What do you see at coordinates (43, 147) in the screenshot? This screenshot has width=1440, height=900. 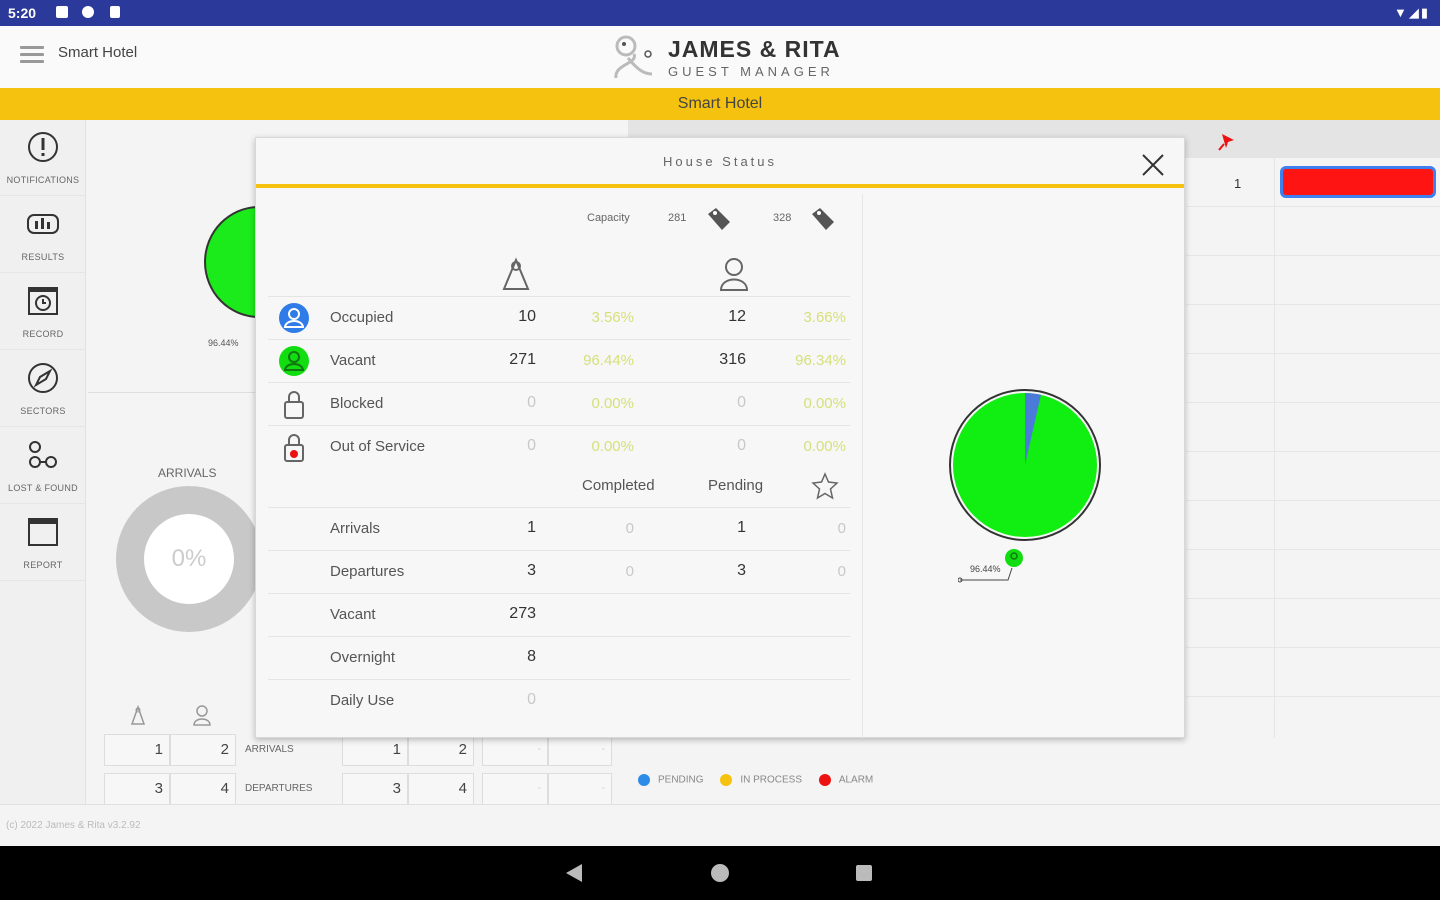 I see `exclamation-icon` at bounding box center [43, 147].